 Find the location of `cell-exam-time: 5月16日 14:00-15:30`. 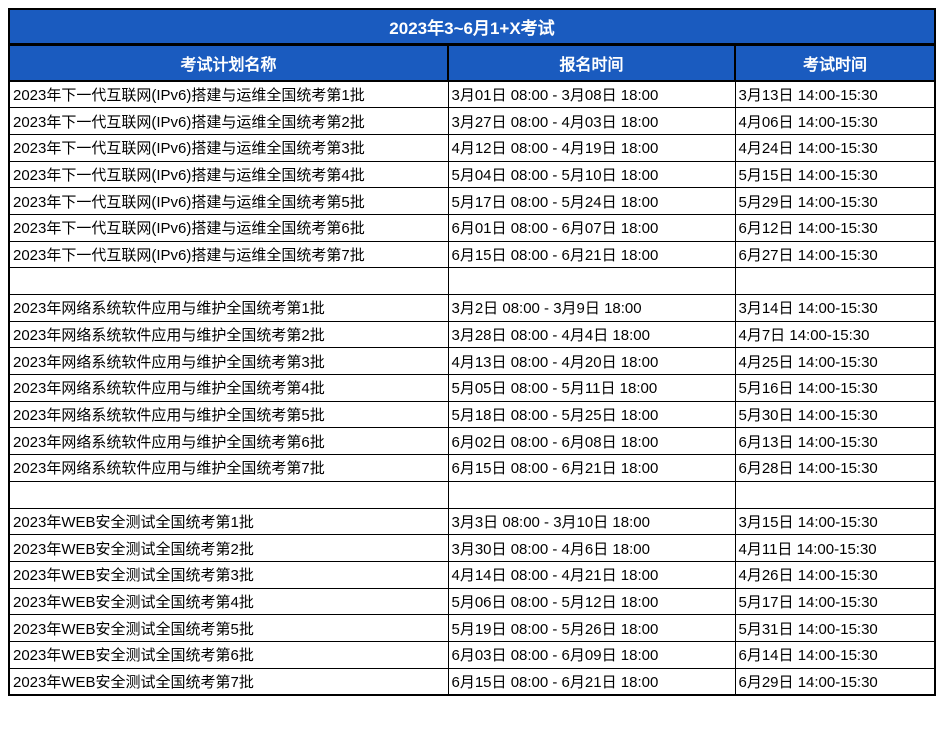

cell-exam-time: 5月16日 14:00-15:30 is located at coordinates (835, 388).